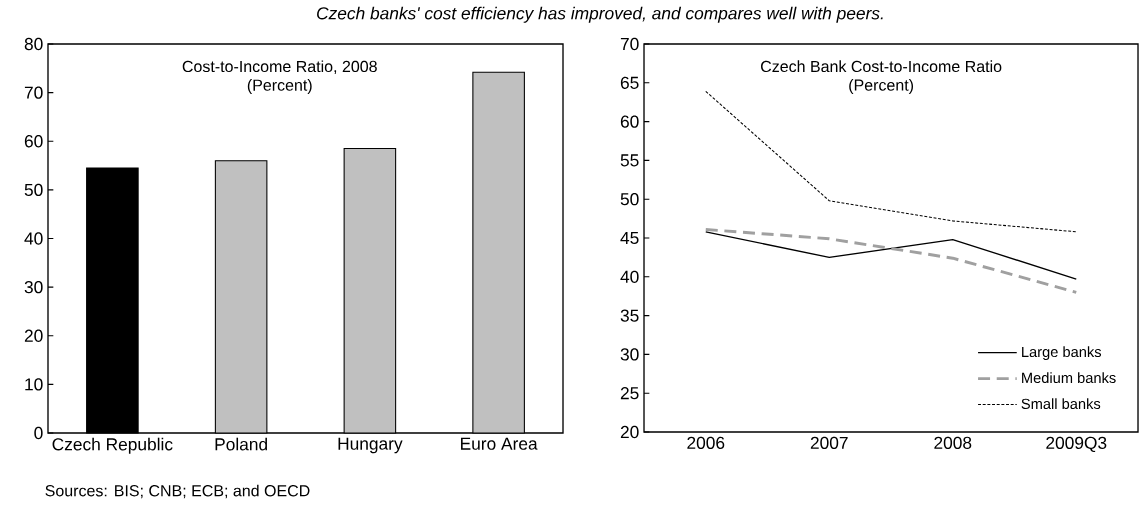 The image size is (1141, 510). What do you see at coordinates (279, 67) in the screenshot?
I see `text: Cost-to-Income Ratio, 2008` at bounding box center [279, 67].